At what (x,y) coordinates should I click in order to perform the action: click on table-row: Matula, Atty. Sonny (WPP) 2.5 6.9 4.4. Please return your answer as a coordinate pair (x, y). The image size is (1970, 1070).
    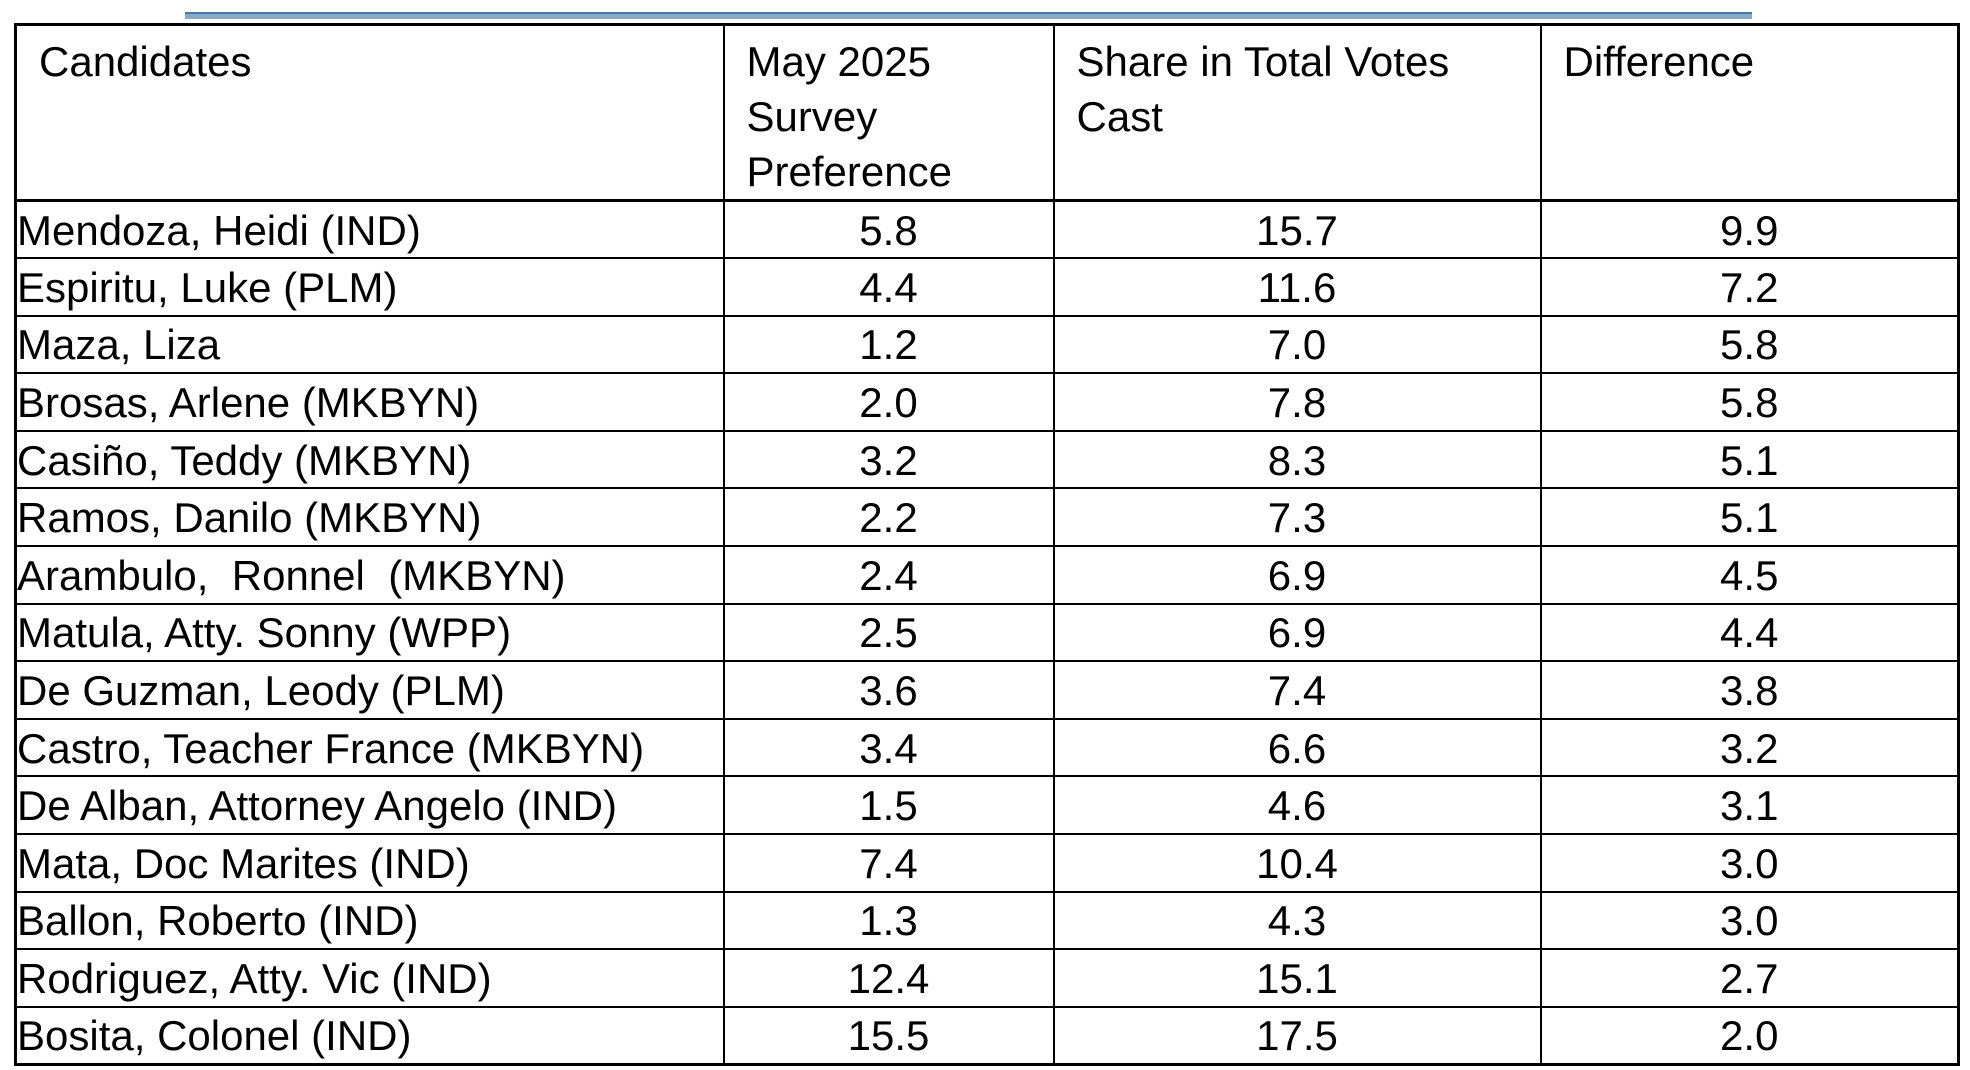
    Looking at the image, I should click on (987, 632).